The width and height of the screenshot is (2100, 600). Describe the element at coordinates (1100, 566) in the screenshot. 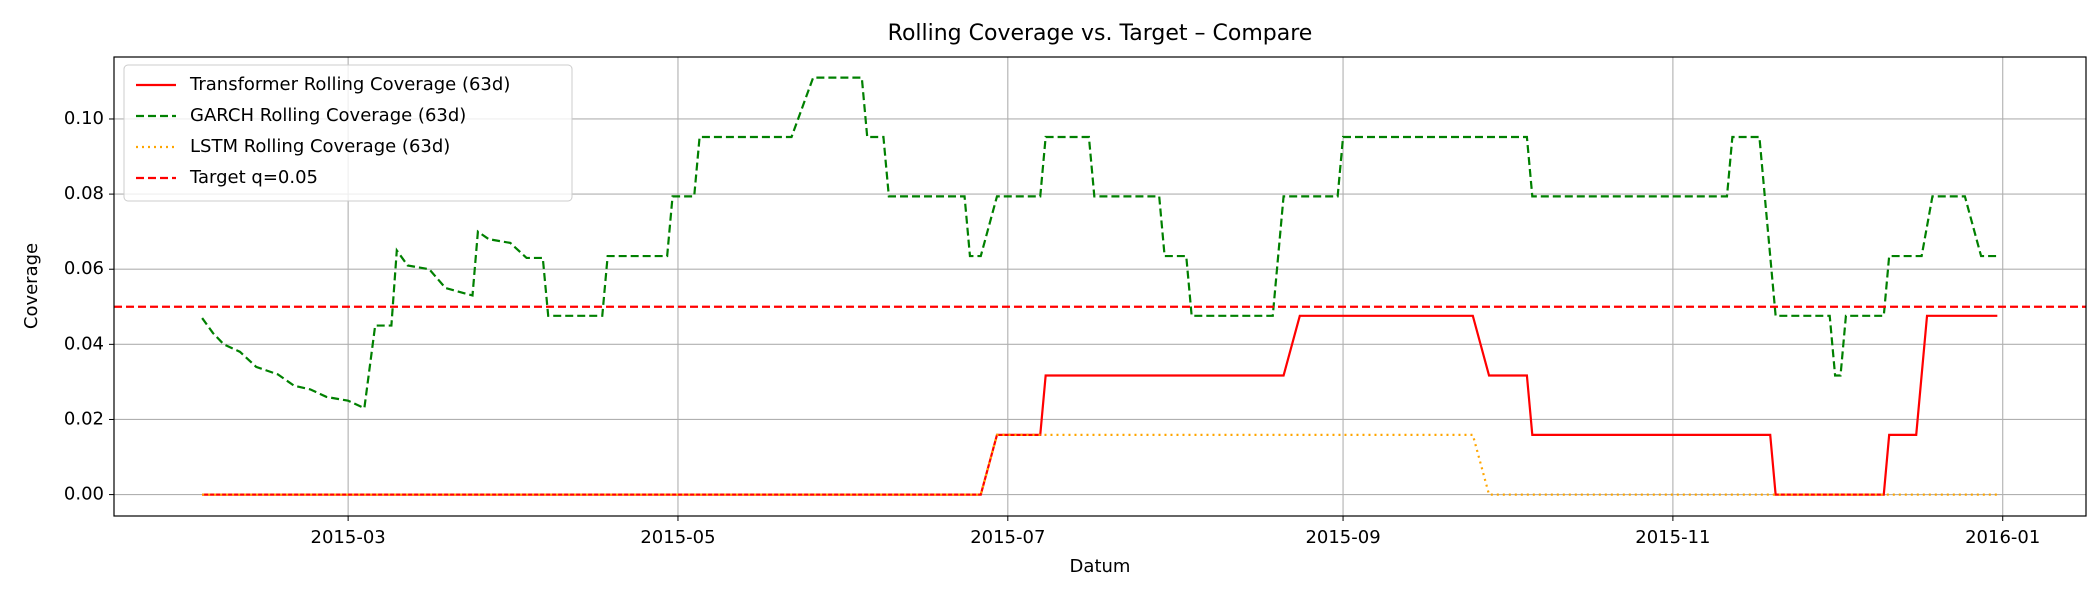

I see `x-axis-label: Datum` at that location.